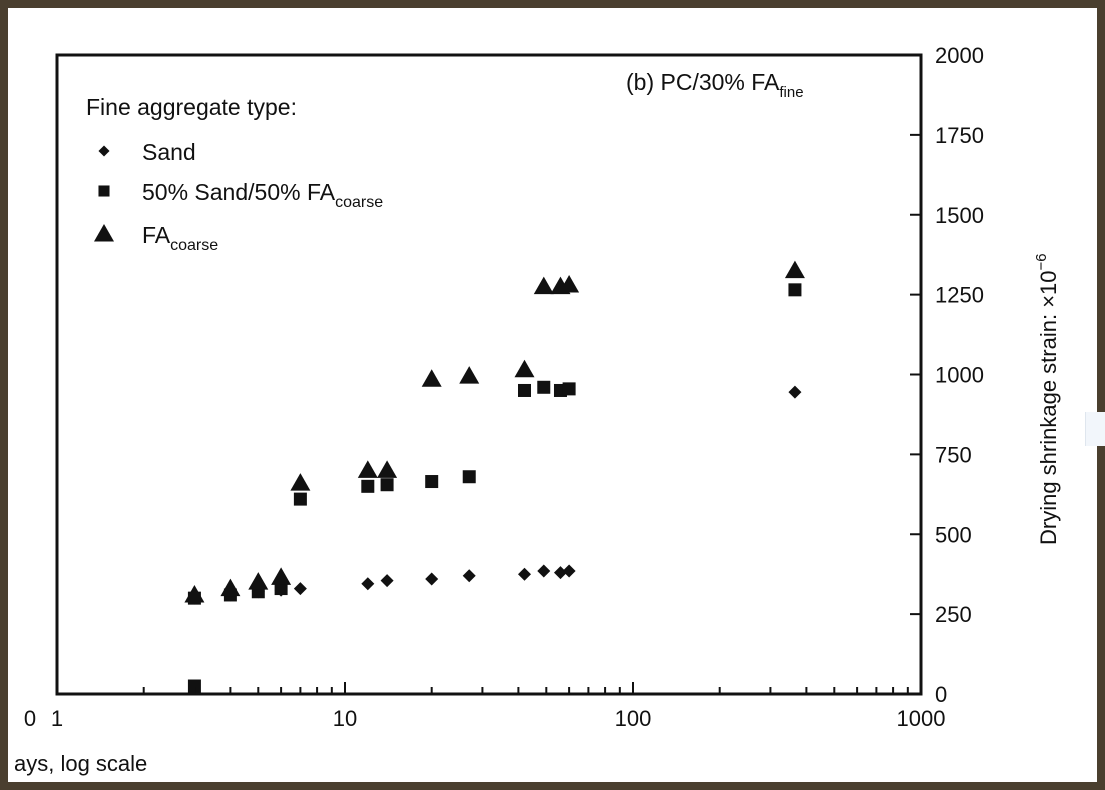 The width and height of the screenshot is (1105, 790). What do you see at coordinates (104, 151) in the screenshot?
I see `legend-marker-diamond` at bounding box center [104, 151].